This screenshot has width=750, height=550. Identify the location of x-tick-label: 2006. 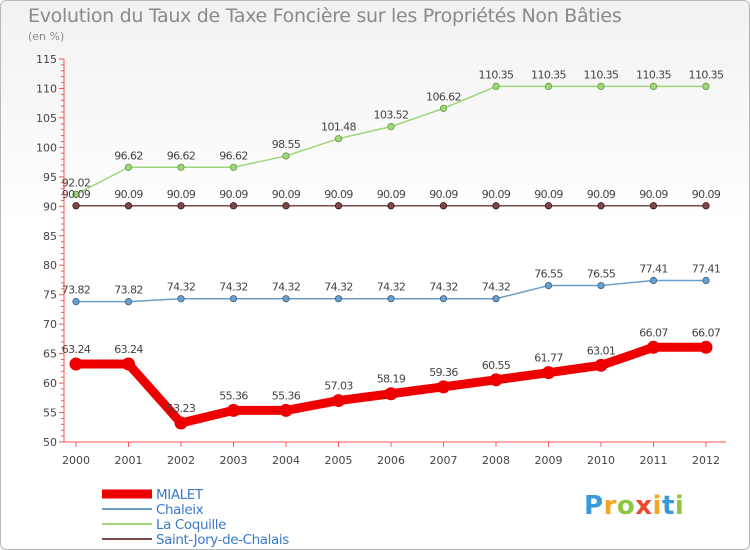
(391, 460).